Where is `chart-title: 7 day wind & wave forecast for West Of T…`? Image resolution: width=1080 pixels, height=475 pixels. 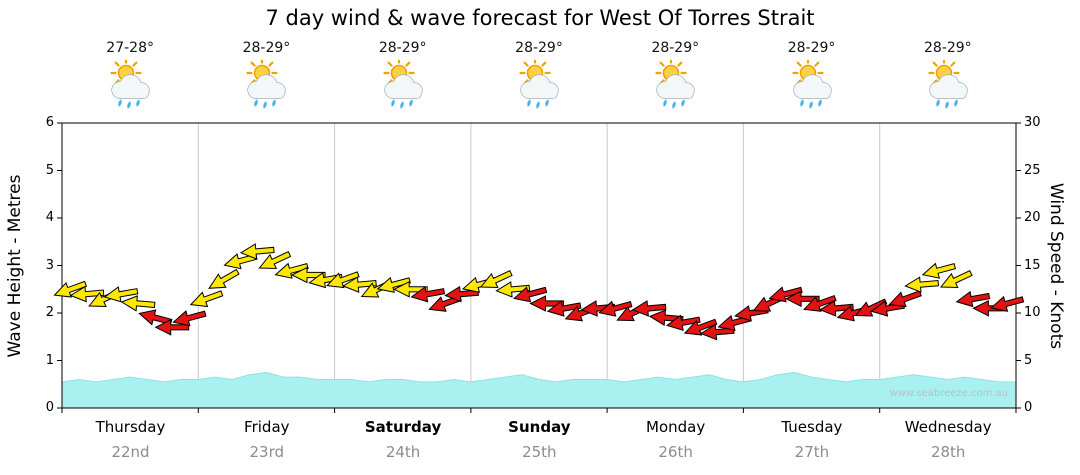
chart-title: 7 day wind & wave forecast for West Of T… is located at coordinates (540, 18).